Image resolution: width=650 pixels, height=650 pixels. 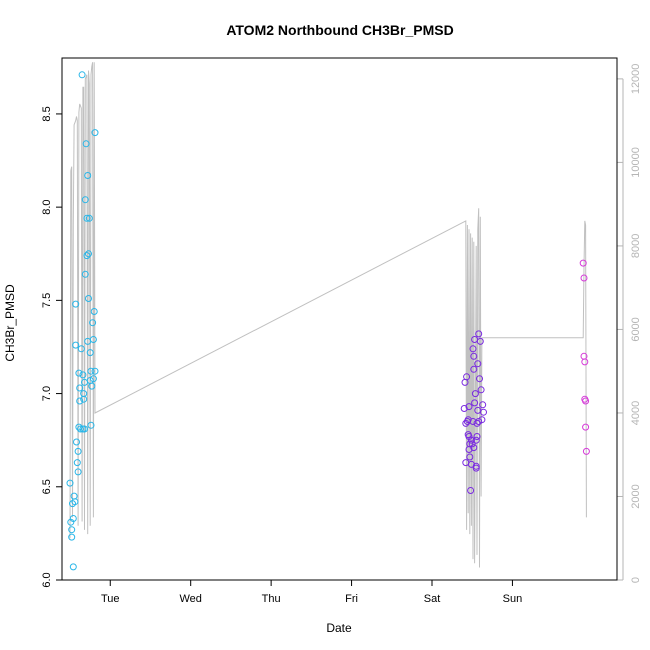 I want to click on chart-title: ATOM2 Northbound CH3Br_PMSD, so click(x=339, y=30).